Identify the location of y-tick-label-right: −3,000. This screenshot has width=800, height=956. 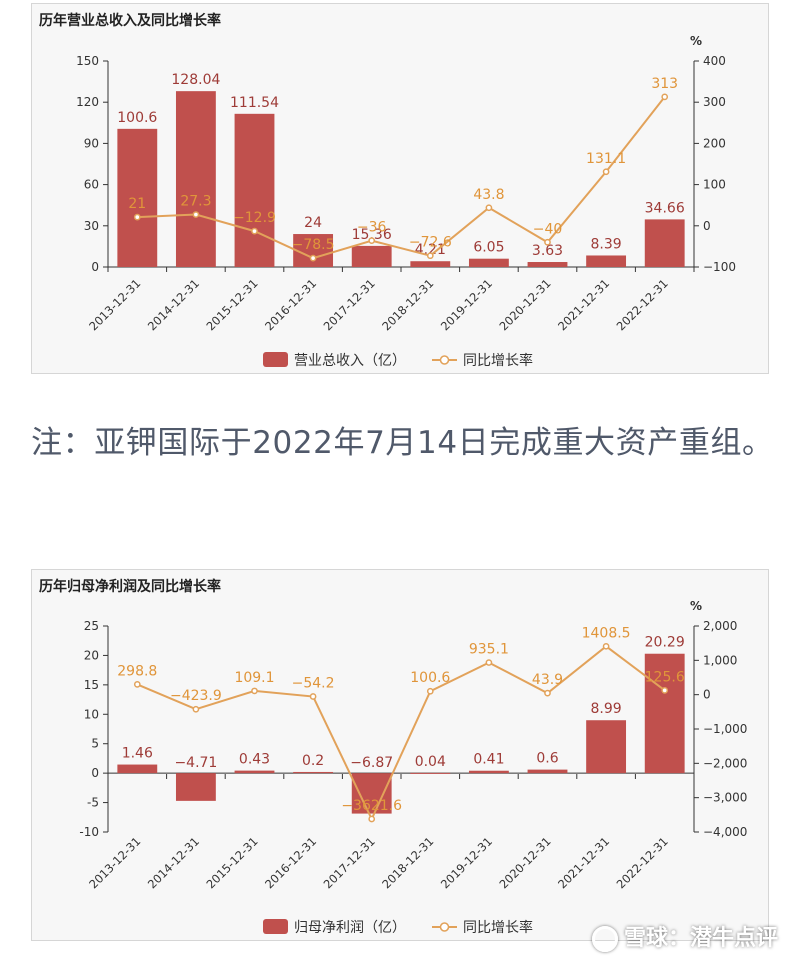
(725, 798).